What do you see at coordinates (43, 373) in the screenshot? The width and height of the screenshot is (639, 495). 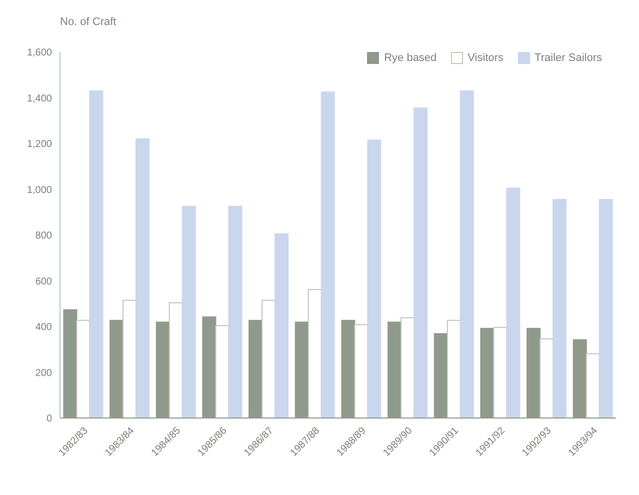 I see `y-tick-label: 200` at bounding box center [43, 373].